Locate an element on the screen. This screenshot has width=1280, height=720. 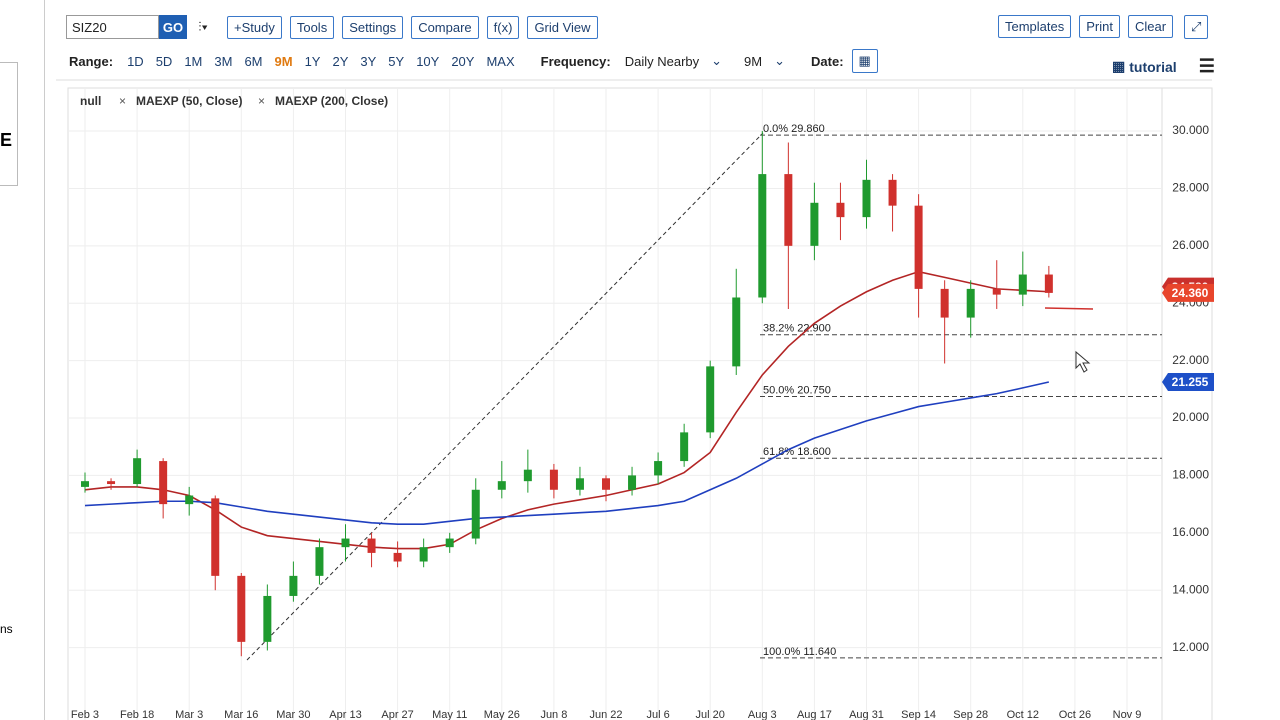
range-option: 20Y is located at coordinates (463, 61).